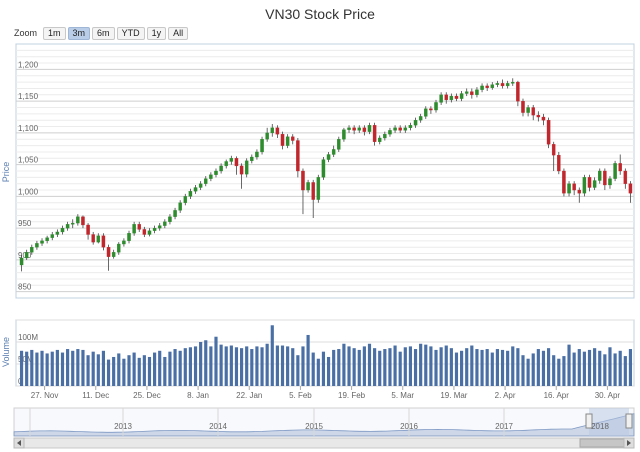  What do you see at coordinates (54, 33) in the screenshot?
I see `zoom-1m-button: 1m` at bounding box center [54, 33].